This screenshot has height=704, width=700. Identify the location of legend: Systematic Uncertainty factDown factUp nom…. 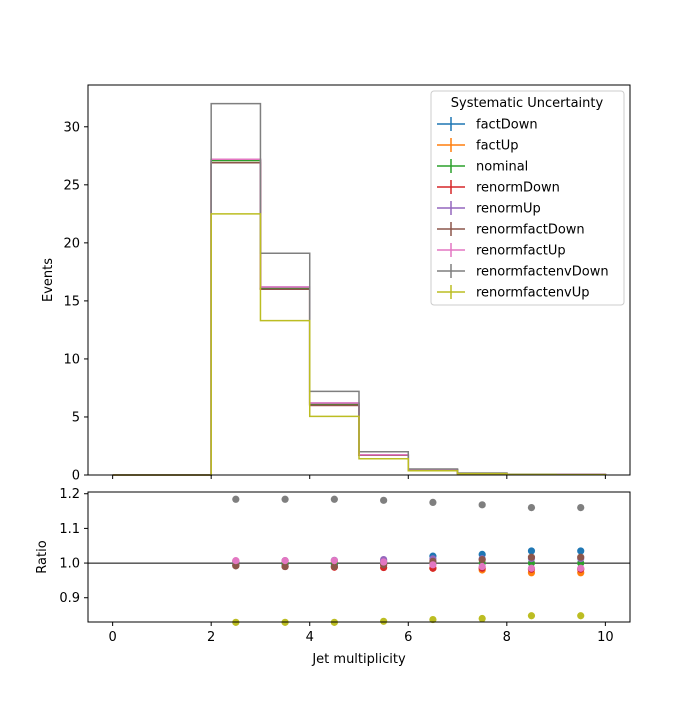
(527, 198).